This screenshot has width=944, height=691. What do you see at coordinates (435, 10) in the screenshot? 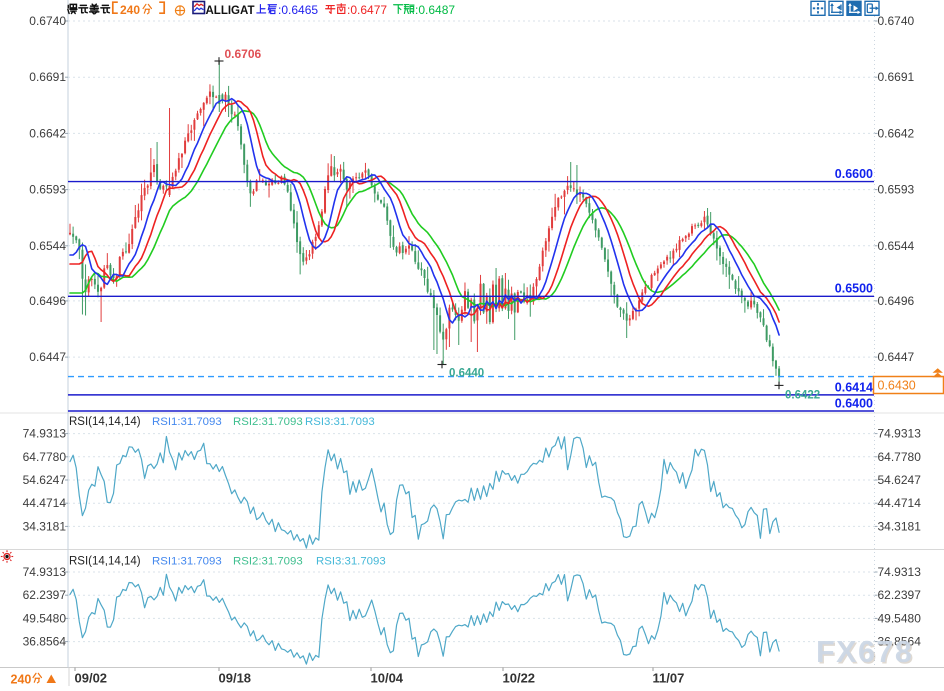
I see `svg-text: :0.6487` at bounding box center [435, 10].